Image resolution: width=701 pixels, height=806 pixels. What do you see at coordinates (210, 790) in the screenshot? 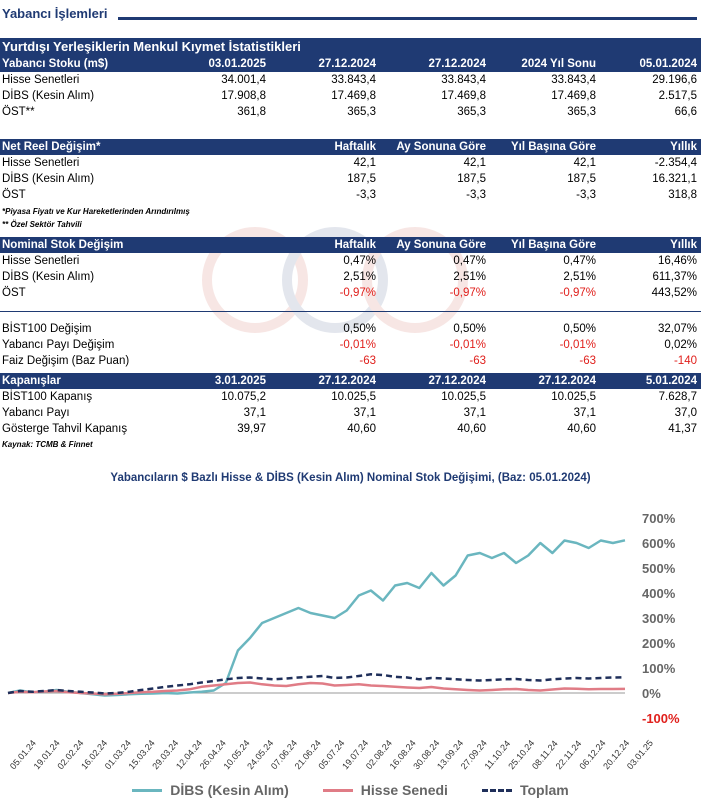
I see `legend-item-dibs: DİBS (Kesin Alım)` at bounding box center [210, 790].